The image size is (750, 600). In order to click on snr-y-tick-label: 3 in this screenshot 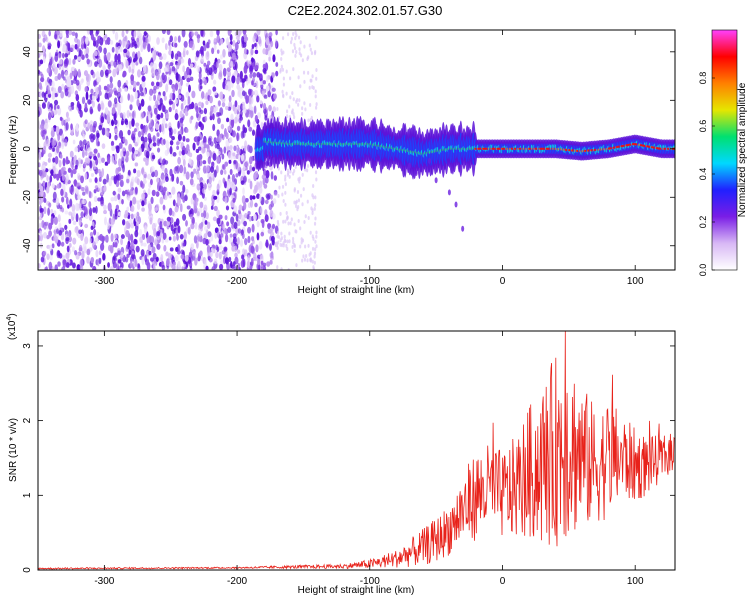, I will do `click(27, 346)`.